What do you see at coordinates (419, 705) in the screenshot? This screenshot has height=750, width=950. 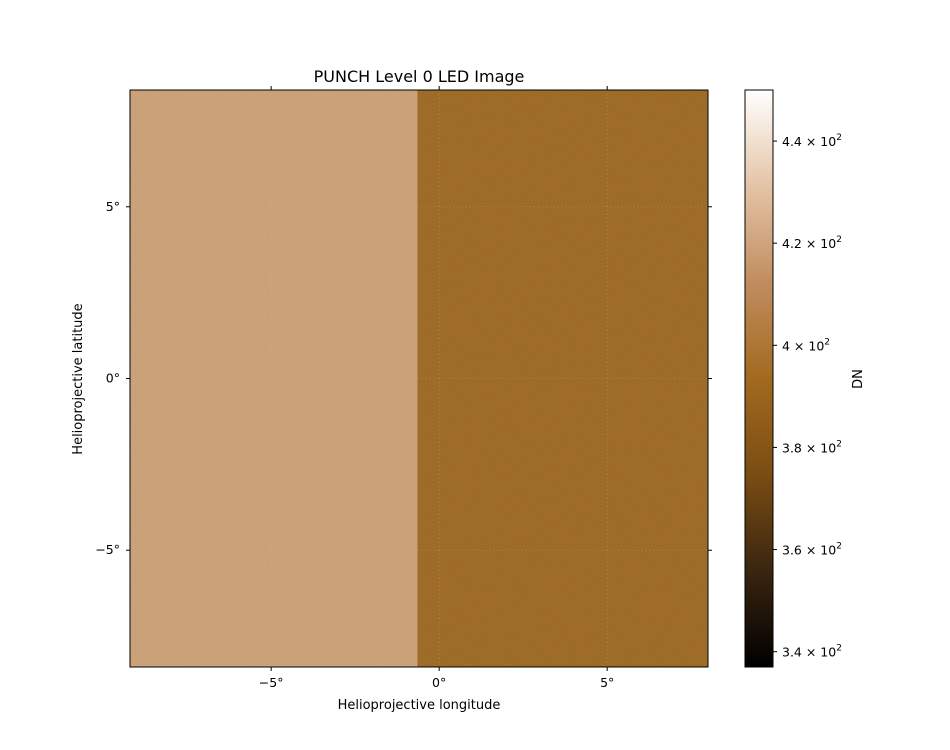 I see `x-axis-label: Helioprojective longitude` at bounding box center [419, 705].